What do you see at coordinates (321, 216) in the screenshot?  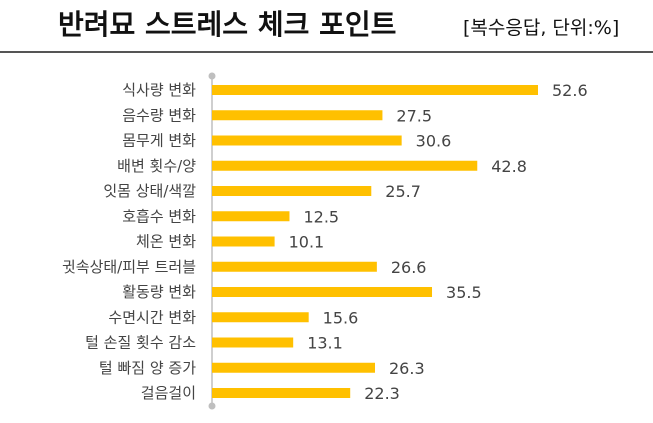 I see `value-label: 12.5` at bounding box center [321, 216].